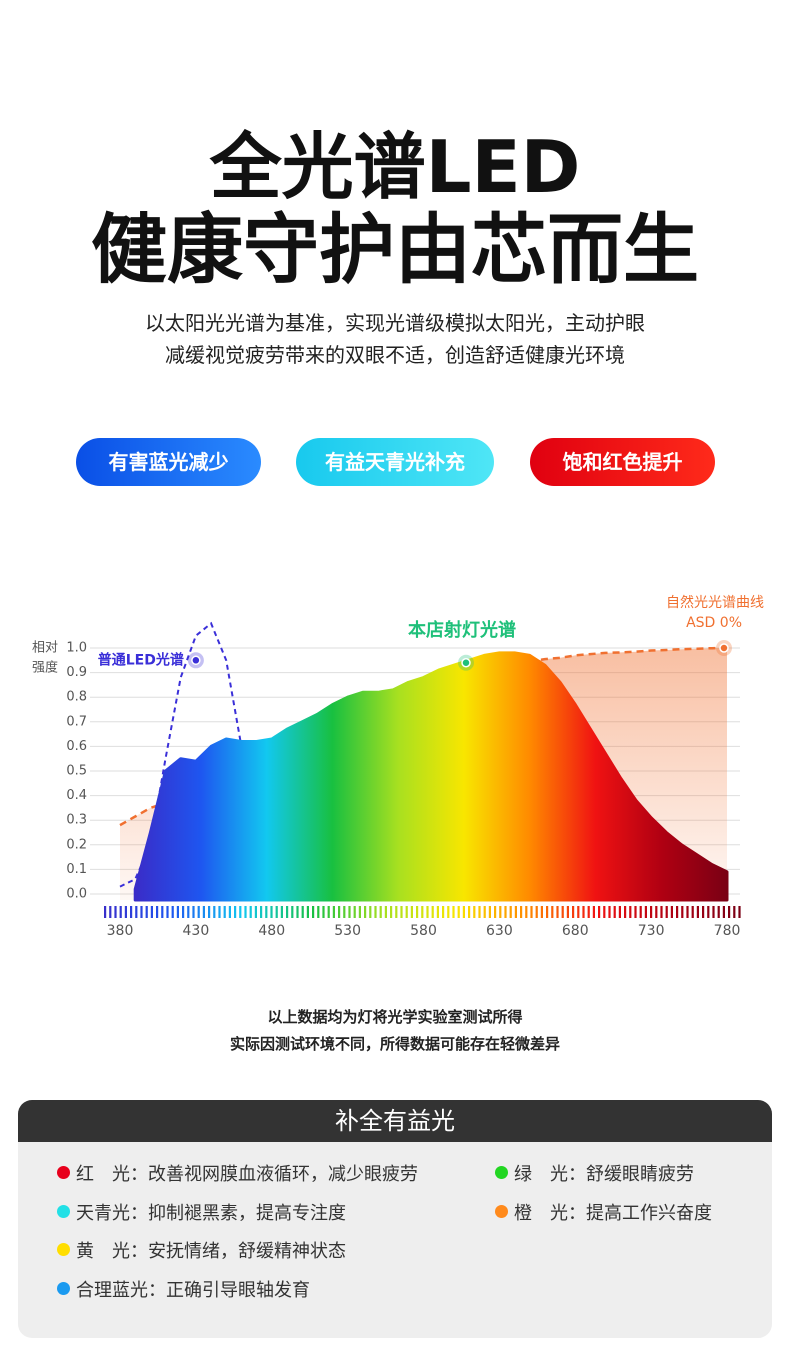 The height and width of the screenshot is (1367, 790). What do you see at coordinates (76, 721) in the screenshot?
I see `y-tick-label: 0.7` at bounding box center [76, 721].